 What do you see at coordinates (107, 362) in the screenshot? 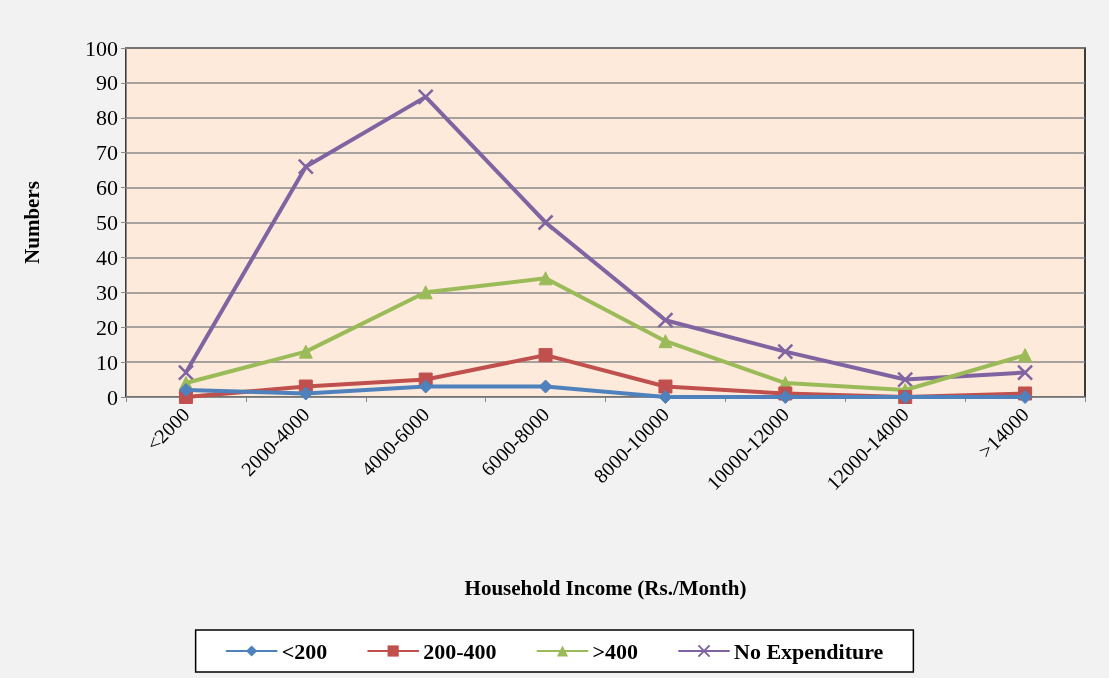
I see `y-tick-label: 10` at bounding box center [107, 362].